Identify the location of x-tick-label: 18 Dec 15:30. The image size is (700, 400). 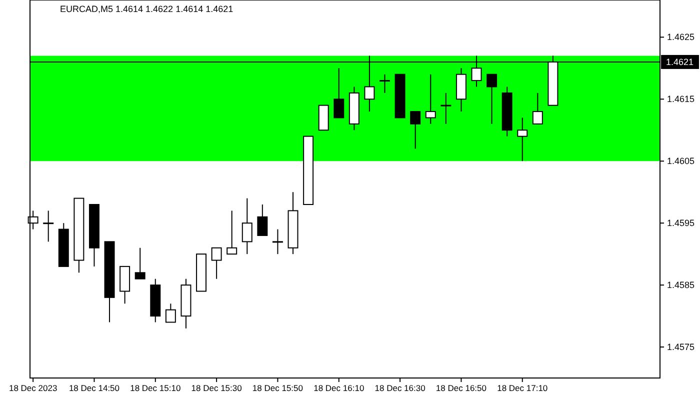
(216, 388).